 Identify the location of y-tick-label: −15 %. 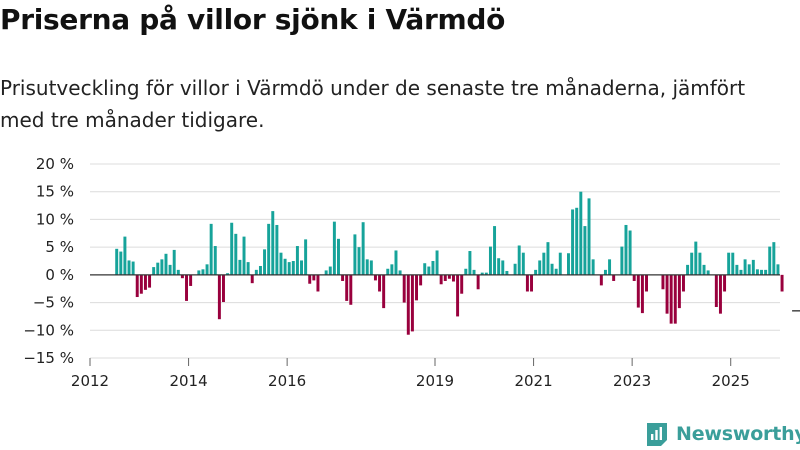
(48, 358).